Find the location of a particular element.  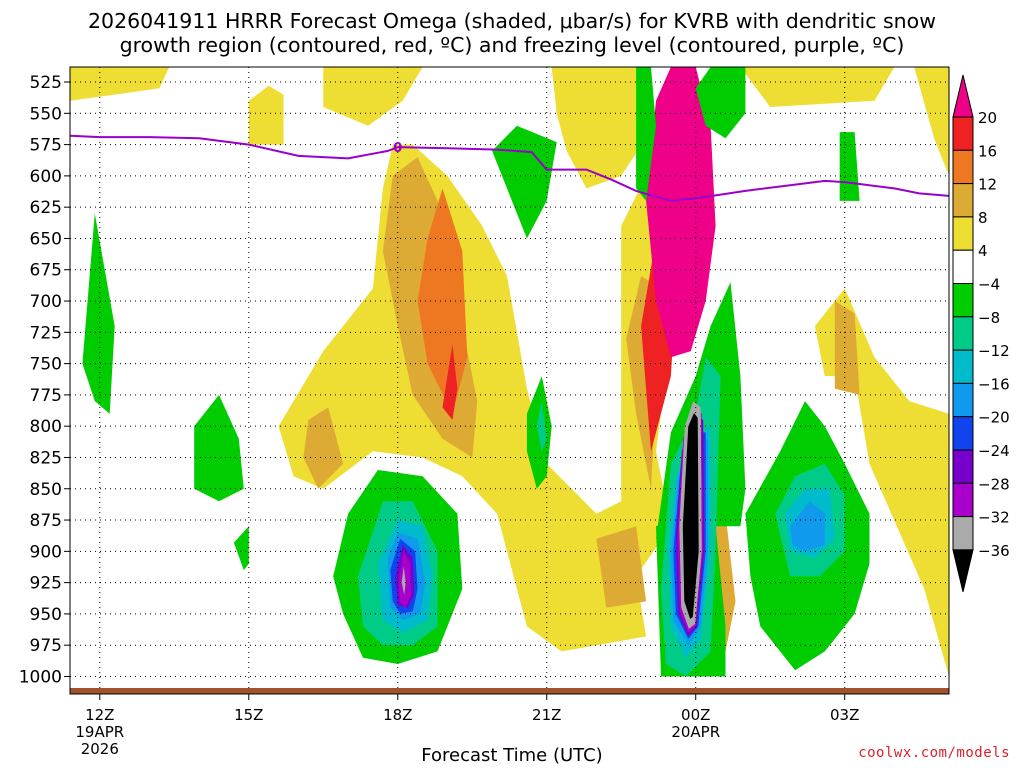

colorbar-label: 8 is located at coordinates (983, 218).